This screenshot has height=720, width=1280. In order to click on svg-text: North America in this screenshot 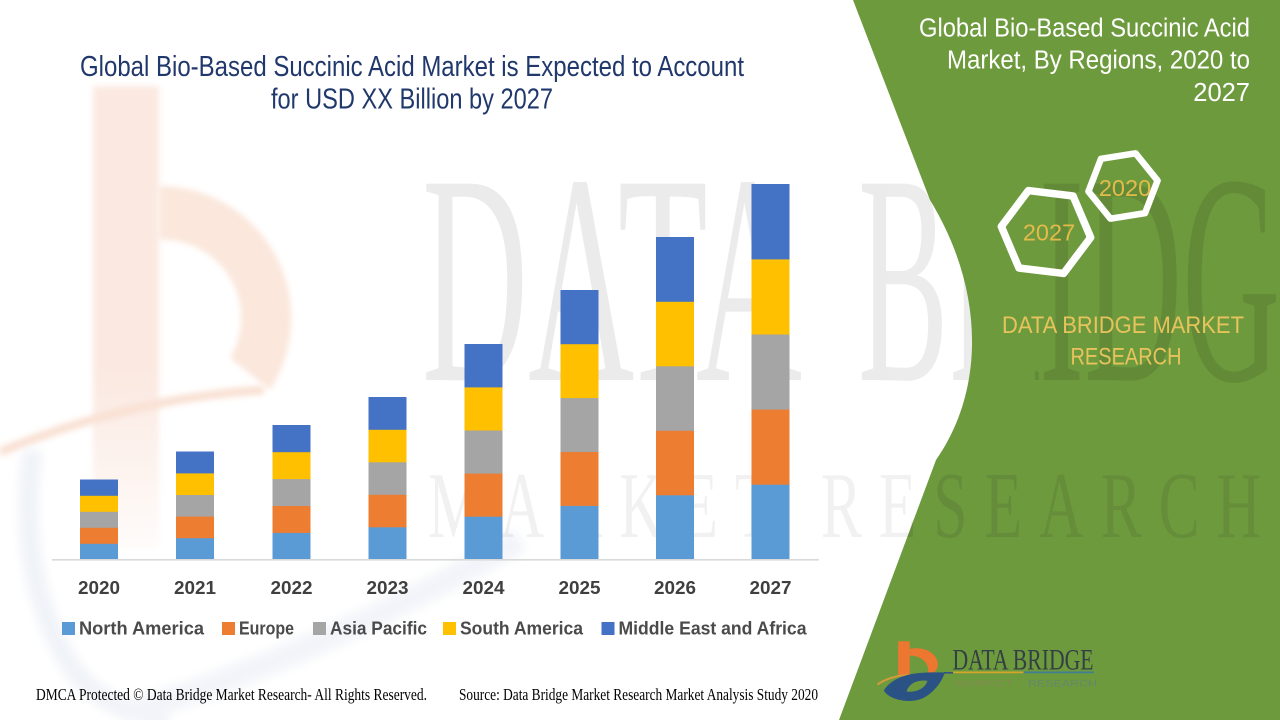, I will do `click(142, 628)`.